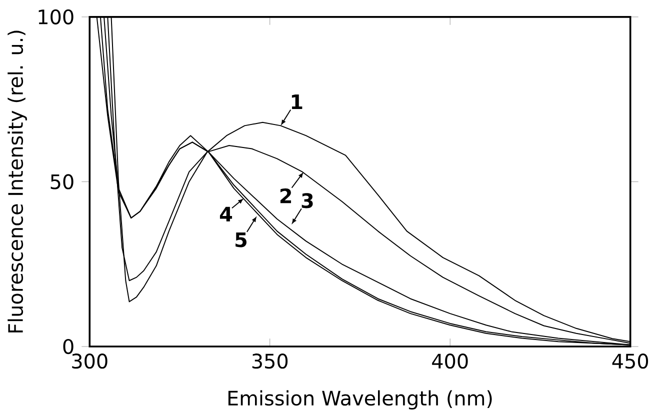  Describe the element at coordinates (360, 400) in the screenshot. I see `x-axis-title: Emission Wavelength (nm)` at that location.